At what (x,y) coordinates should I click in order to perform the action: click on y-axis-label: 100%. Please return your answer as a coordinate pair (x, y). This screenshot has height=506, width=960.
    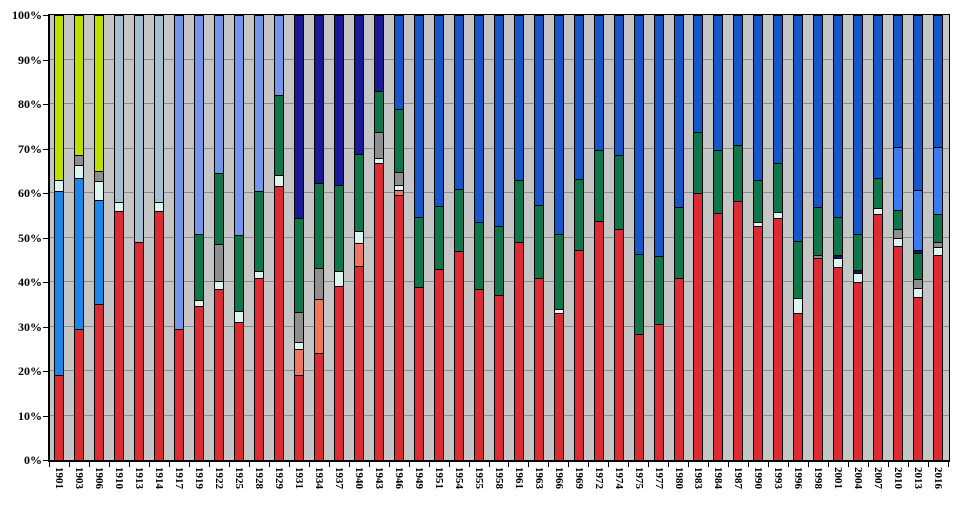
    Looking at the image, I should click on (27, 15).